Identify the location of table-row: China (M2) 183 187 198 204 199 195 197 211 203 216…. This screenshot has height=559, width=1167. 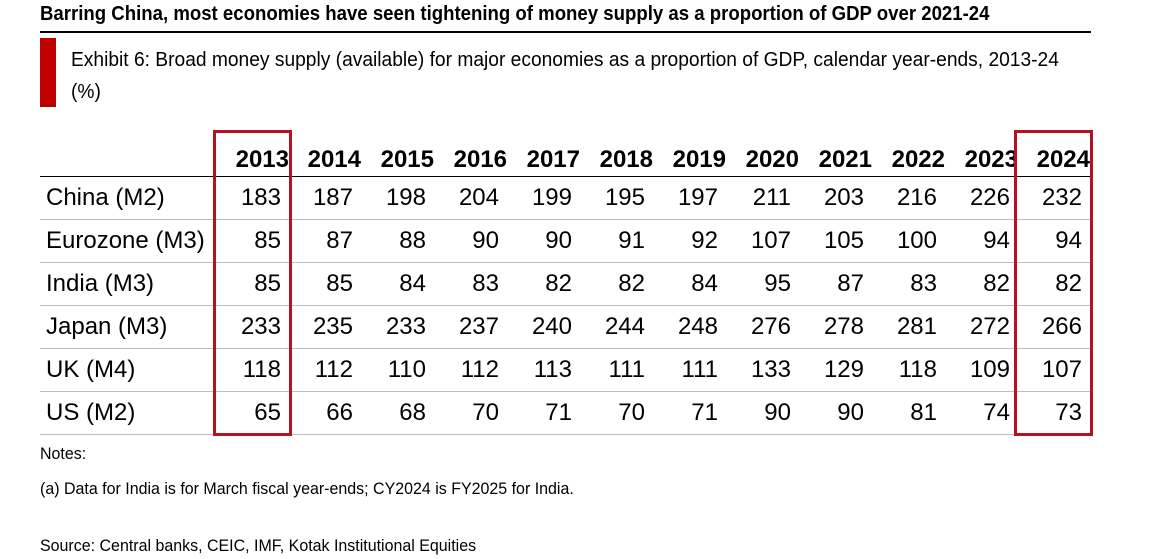
(565, 198).